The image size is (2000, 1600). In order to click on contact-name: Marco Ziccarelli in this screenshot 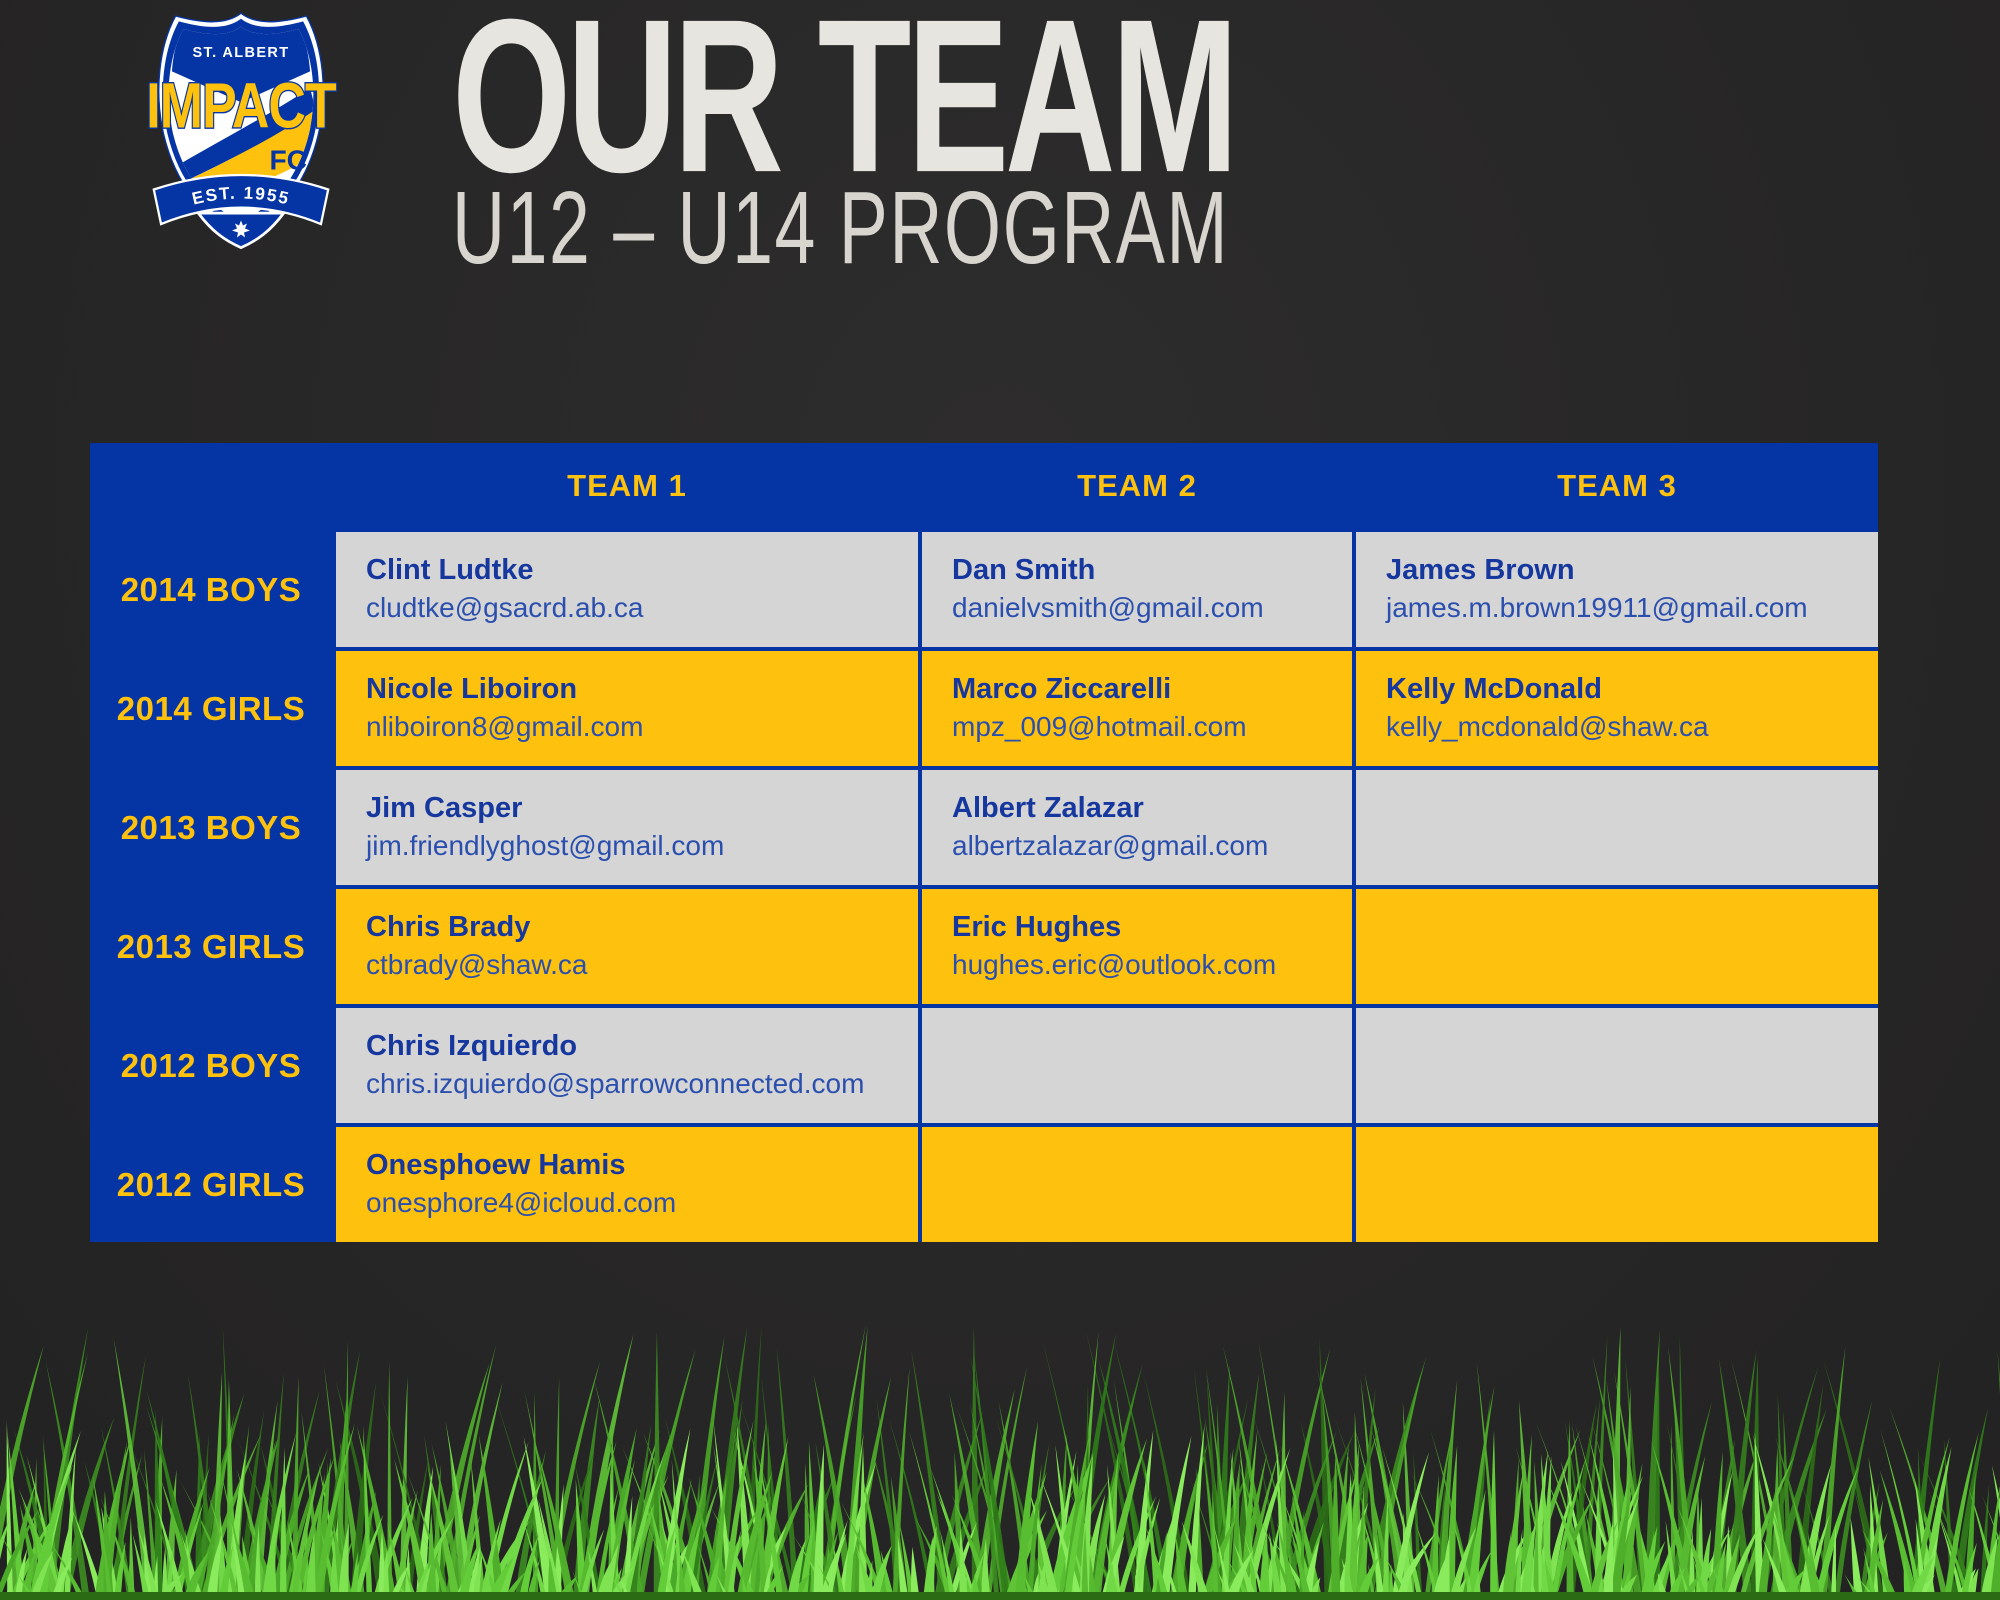, I will do `click(1062, 689)`.